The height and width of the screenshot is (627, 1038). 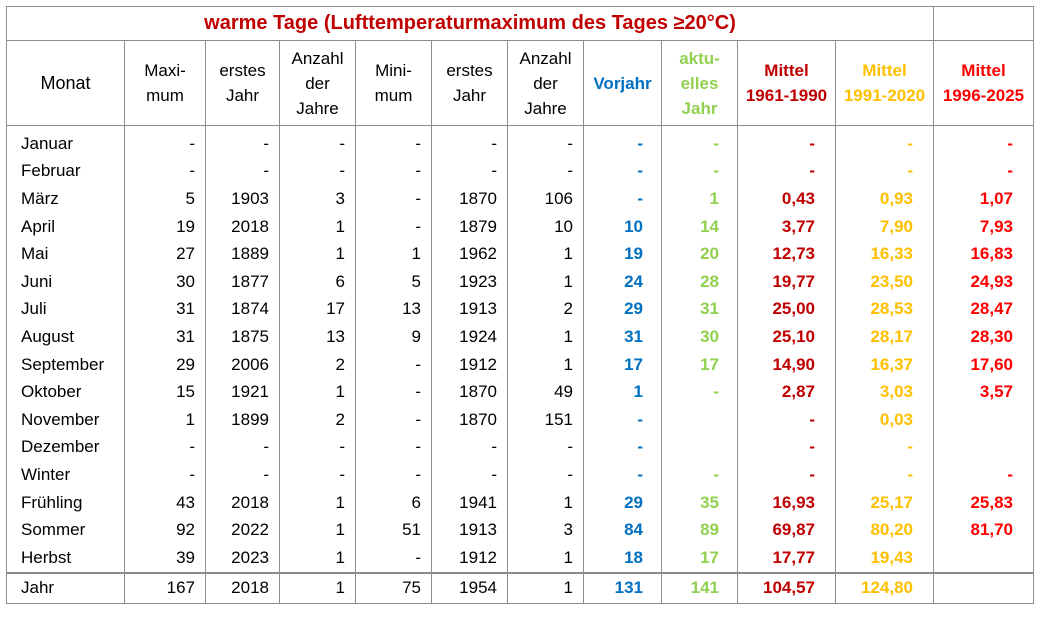 What do you see at coordinates (786, 254) in the screenshot?
I see `cell-mean-1961-1990: 12,73` at bounding box center [786, 254].